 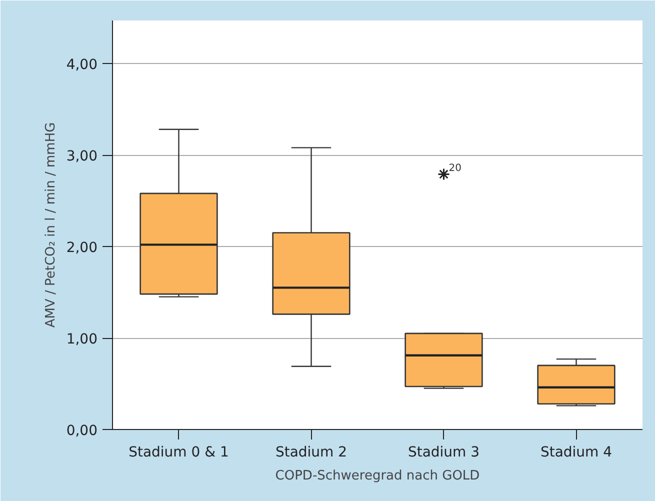 What do you see at coordinates (82, 248) in the screenshot?
I see `y-tick-label: 2,00` at bounding box center [82, 248].